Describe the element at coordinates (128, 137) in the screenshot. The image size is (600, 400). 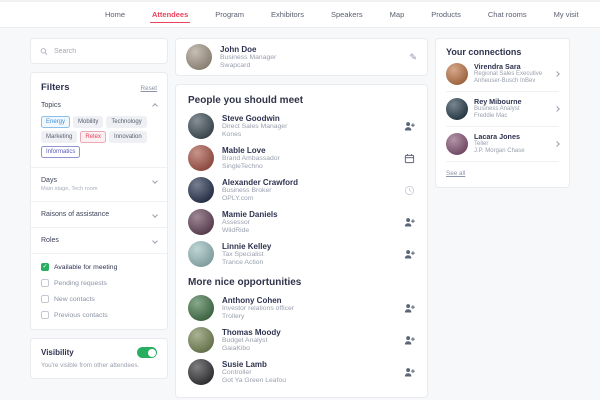
I see `tag-innovation: Innovation` at that location.